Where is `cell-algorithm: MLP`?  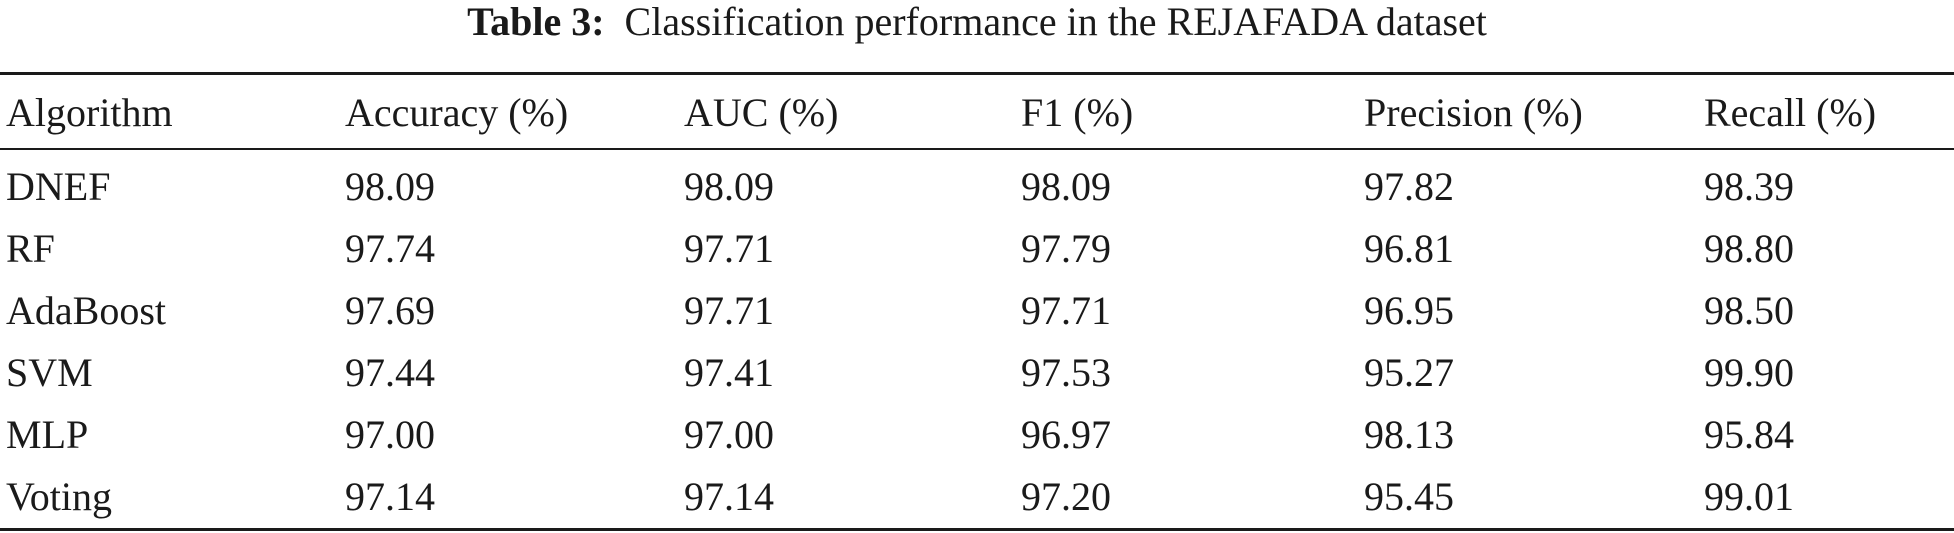 cell-algorithm: MLP is located at coordinates (47, 434).